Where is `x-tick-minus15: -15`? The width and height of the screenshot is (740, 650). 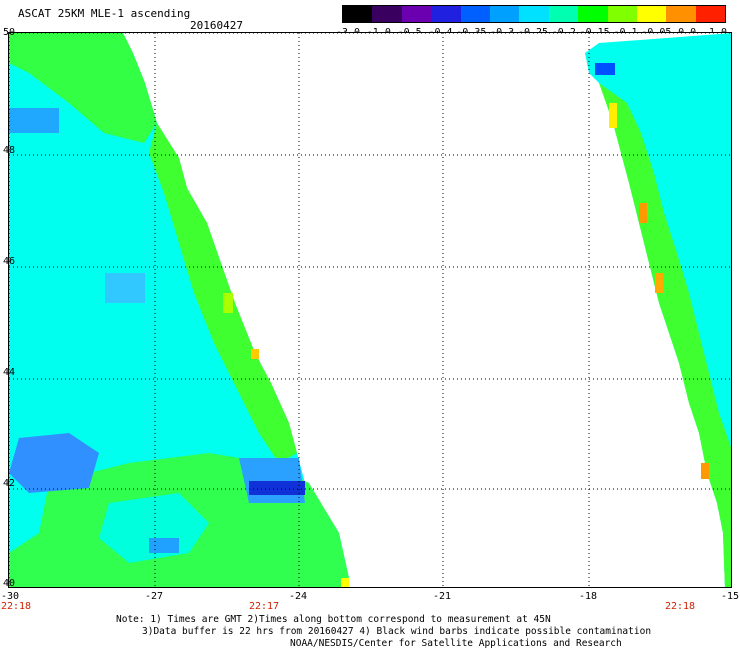 x-tick-minus15: -15 is located at coordinates (730, 596).